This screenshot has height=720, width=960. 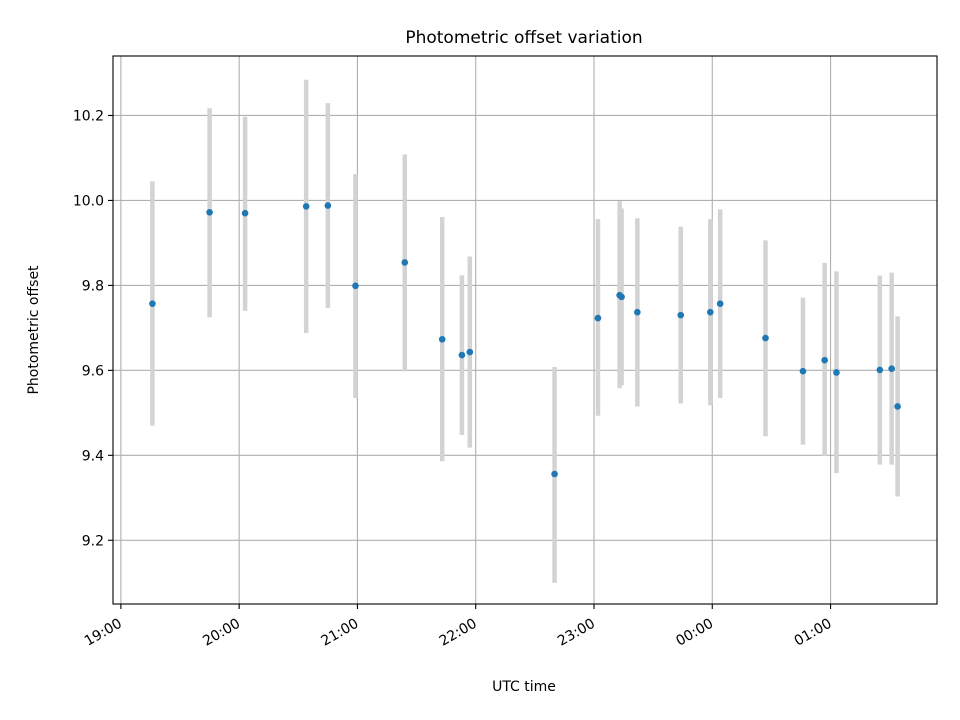 I want to click on y-tick-label: 9.4, so click(x=93, y=456).